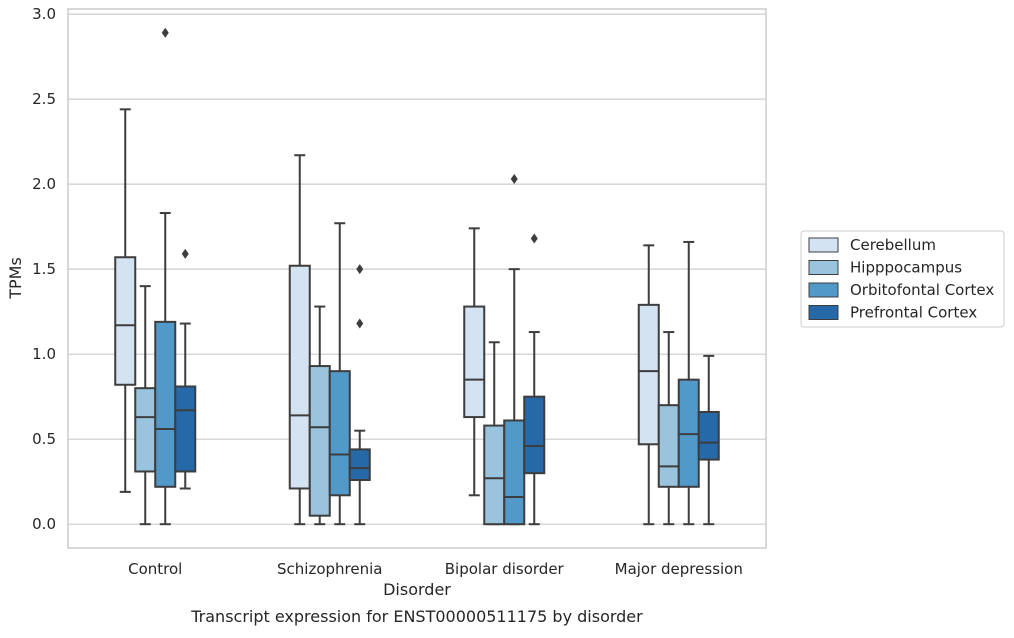 This screenshot has width=1014, height=638. What do you see at coordinates (15, 278) in the screenshot?
I see `y-axis-label: TPMs` at bounding box center [15, 278].